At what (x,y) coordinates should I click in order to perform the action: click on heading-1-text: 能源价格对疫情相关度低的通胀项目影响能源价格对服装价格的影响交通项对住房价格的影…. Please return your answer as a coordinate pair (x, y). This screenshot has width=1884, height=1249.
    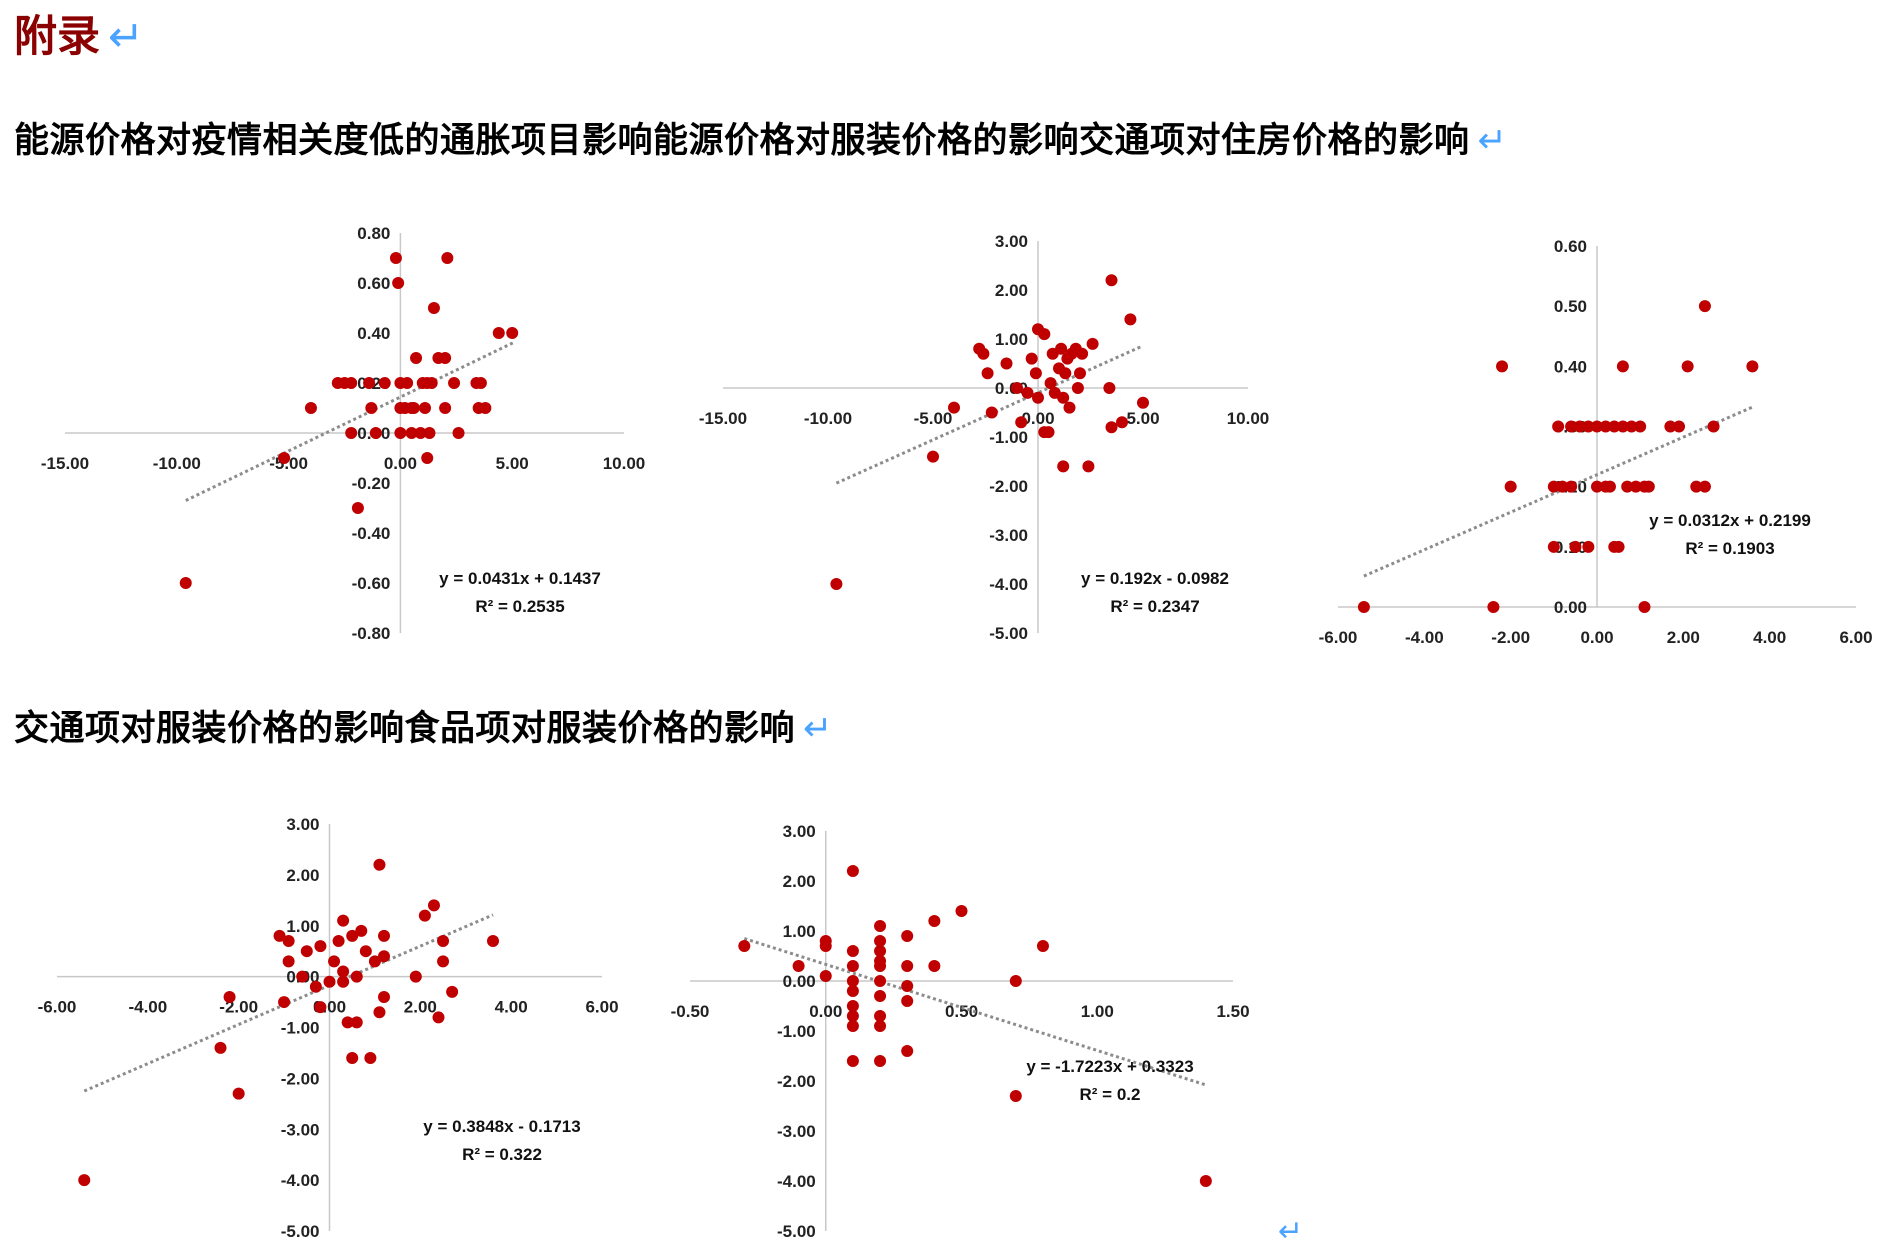
    Looking at the image, I should click on (742, 141).